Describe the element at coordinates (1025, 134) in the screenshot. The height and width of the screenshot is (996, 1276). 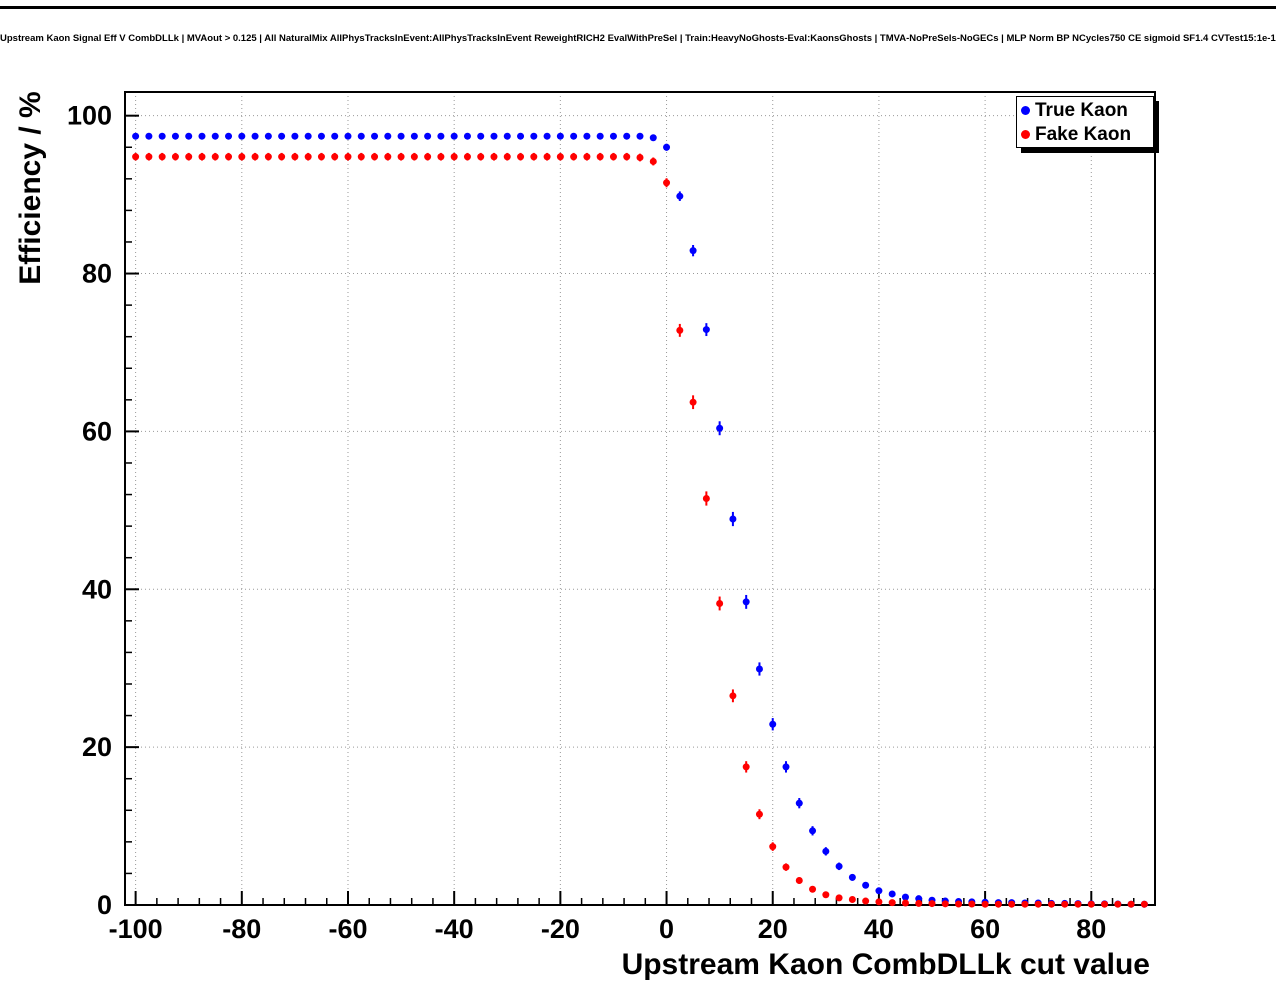
I see `fake-kaon-marker-icon` at that location.